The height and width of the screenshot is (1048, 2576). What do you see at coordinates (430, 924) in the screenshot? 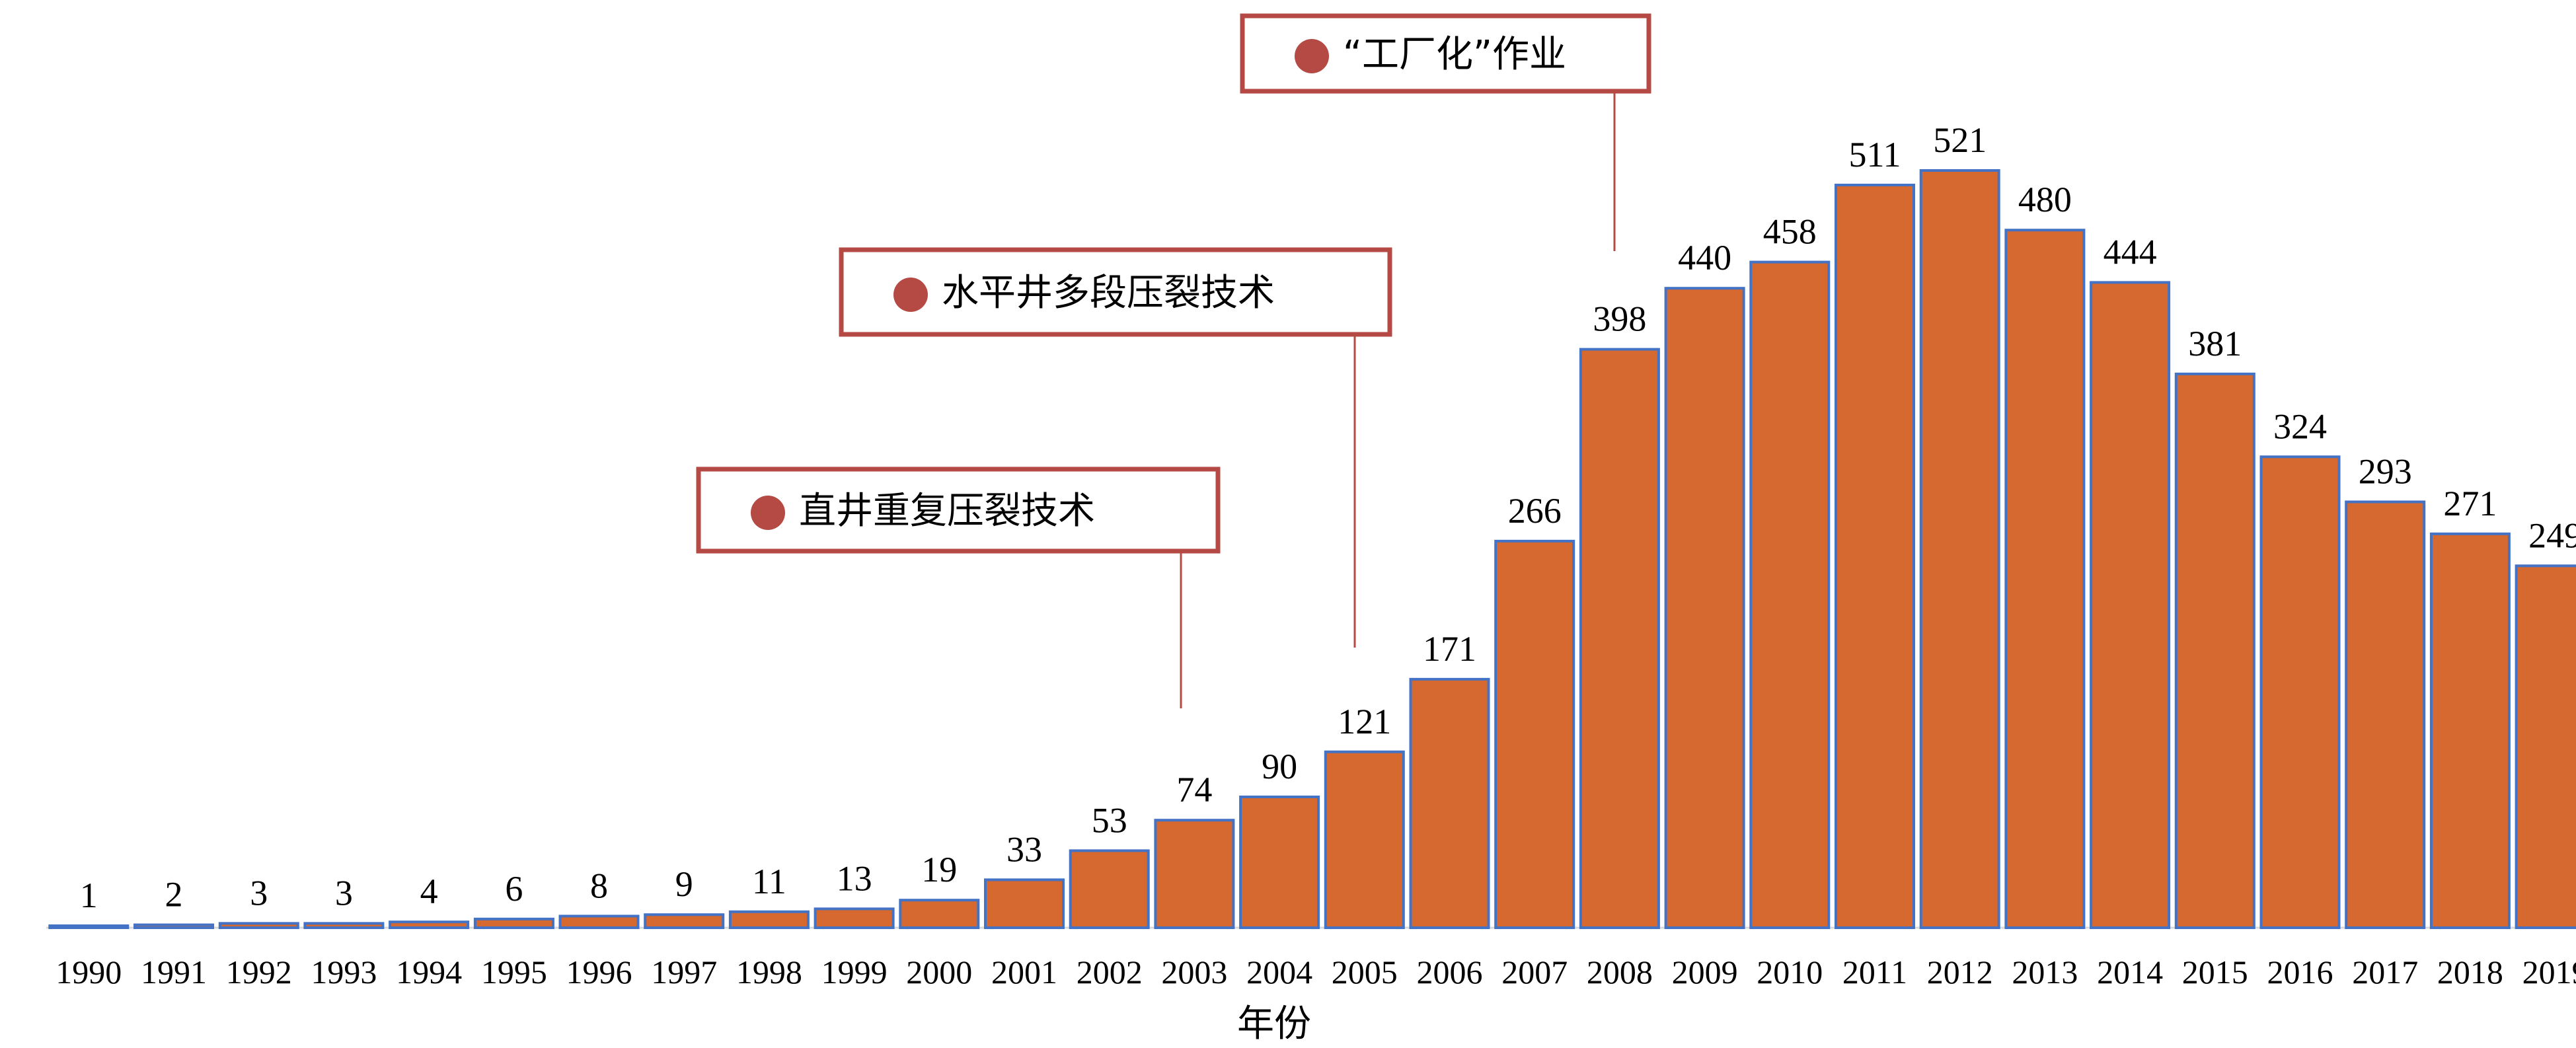
I see `bar-1994` at bounding box center [430, 924].